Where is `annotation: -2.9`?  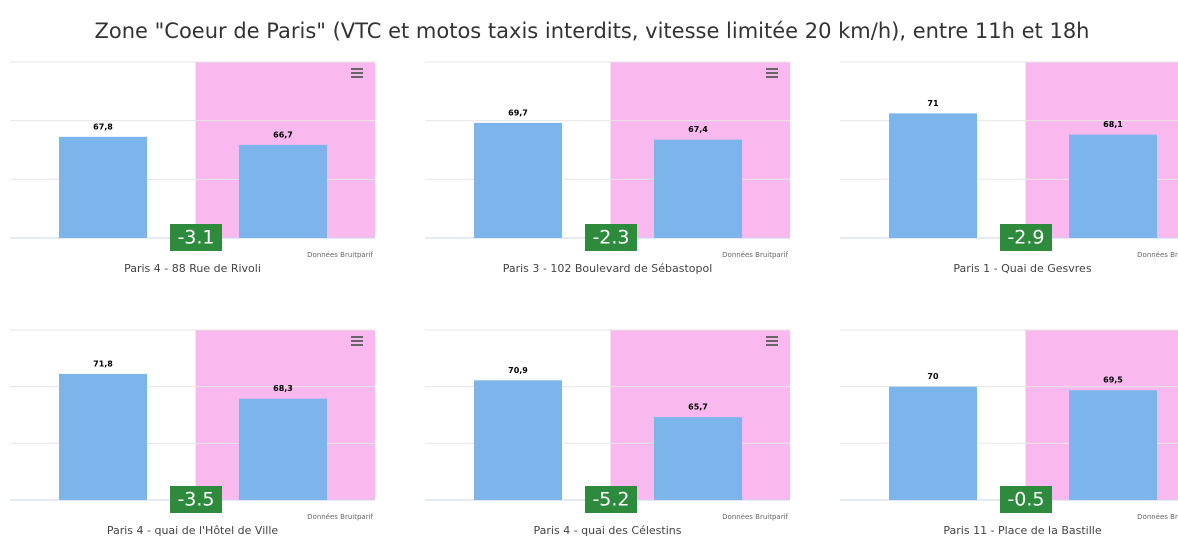 annotation: -2.9 is located at coordinates (1025, 238).